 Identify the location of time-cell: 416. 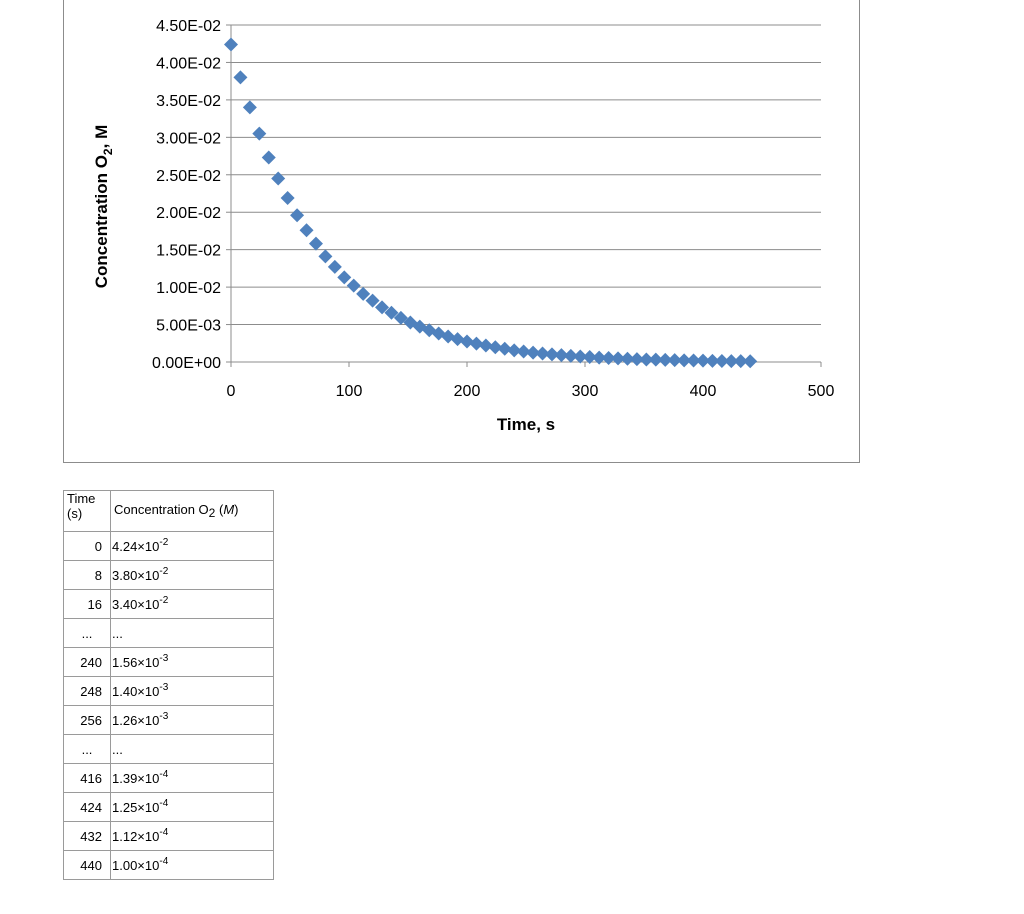
(87, 778).